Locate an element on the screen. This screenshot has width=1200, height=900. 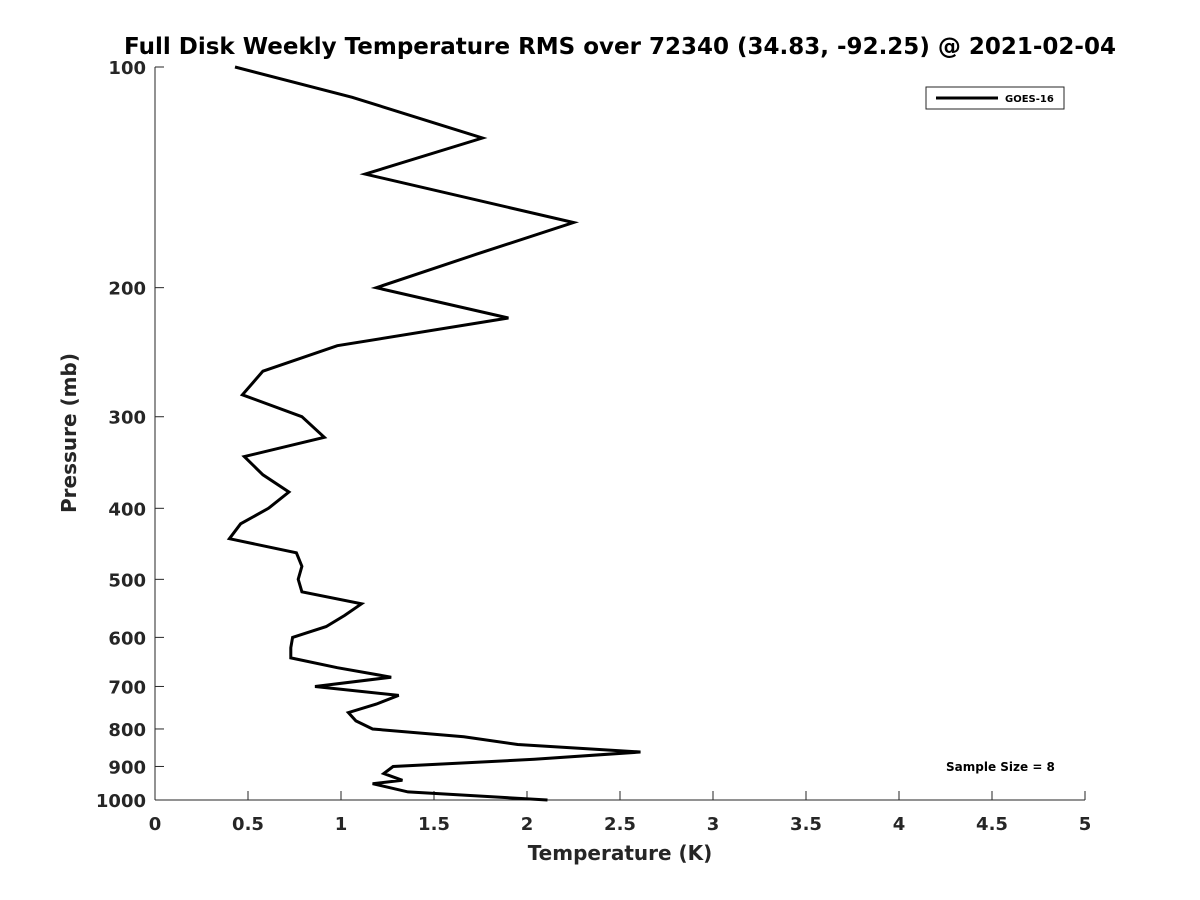
y-axis-ticks: 100 200 300 400 500 600 700 800 900 1000 is located at coordinates (130, 435).